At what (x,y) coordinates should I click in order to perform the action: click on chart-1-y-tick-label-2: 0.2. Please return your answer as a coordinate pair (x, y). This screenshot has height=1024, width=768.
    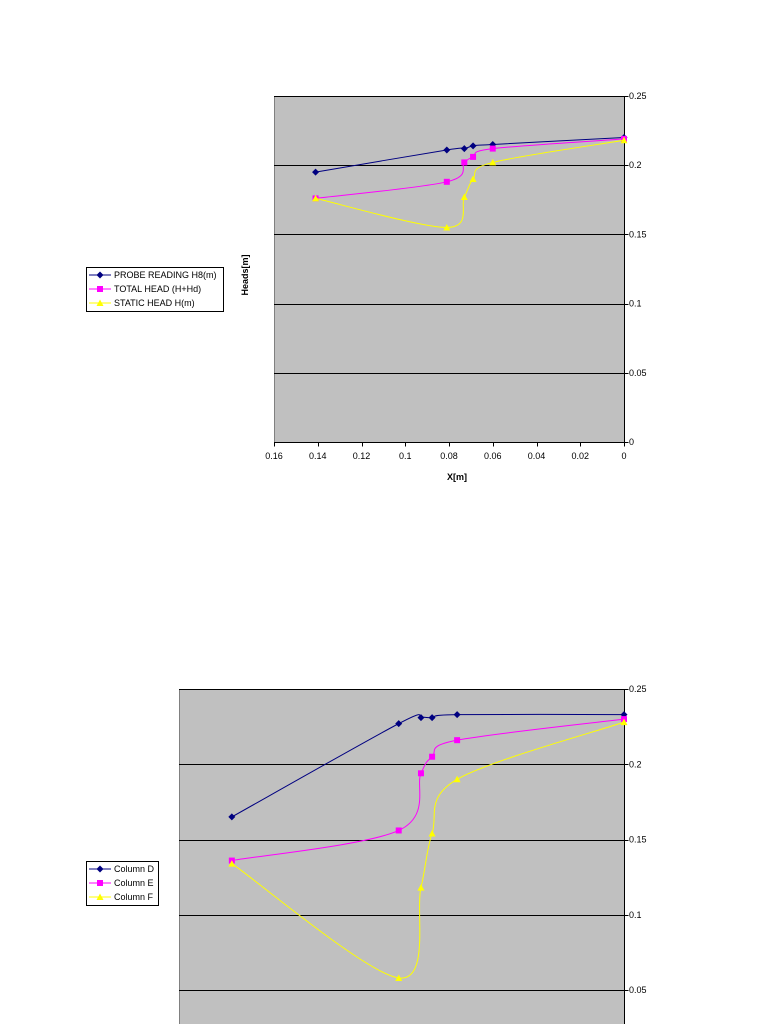
    Looking at the image, I should click on (635, 165).